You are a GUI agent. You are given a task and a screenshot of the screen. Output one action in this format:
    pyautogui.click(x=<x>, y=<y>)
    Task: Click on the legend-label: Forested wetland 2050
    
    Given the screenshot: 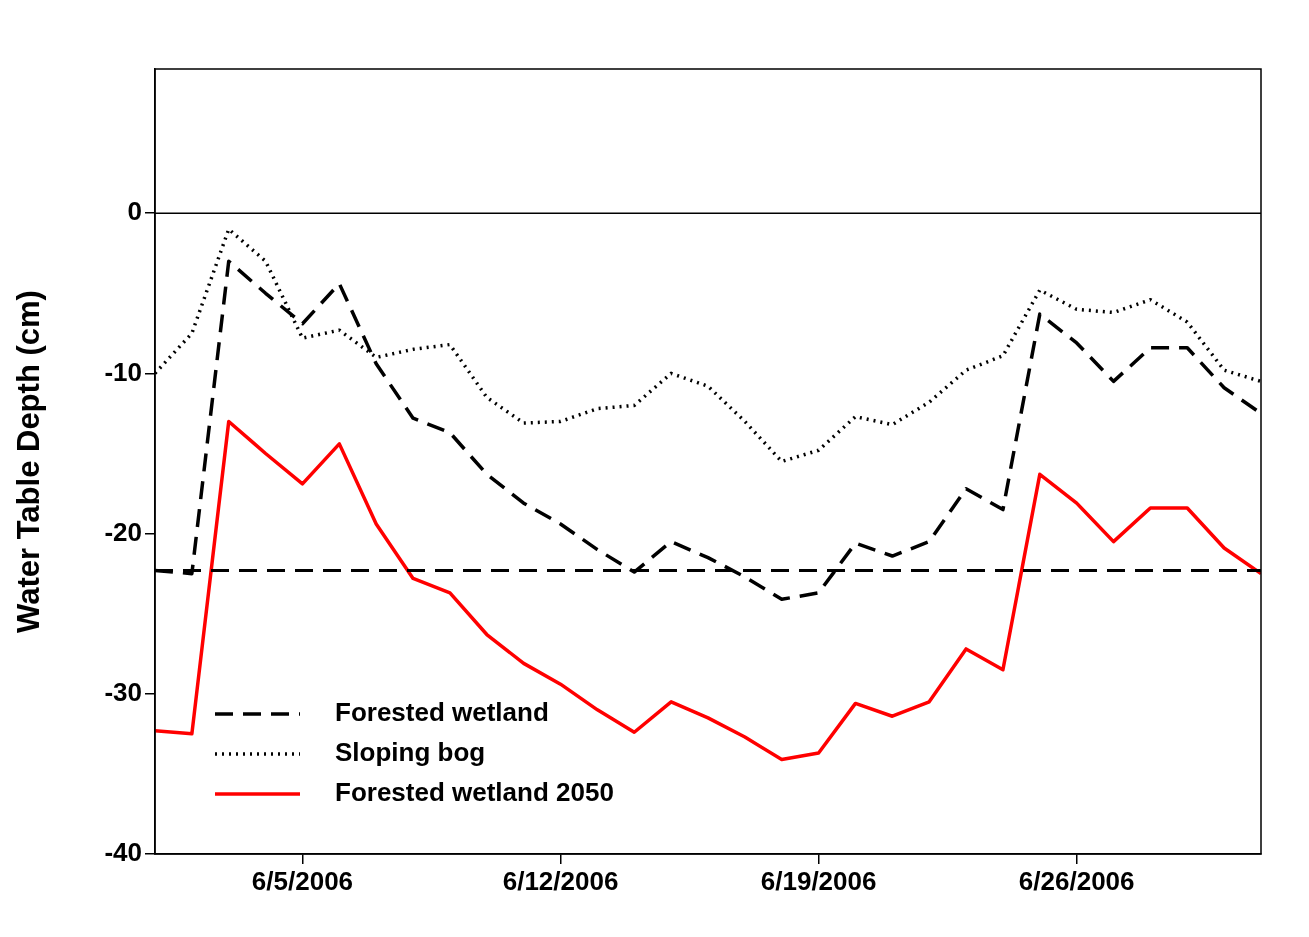 What is the action you would take?
    pyautogui.click(x=474, y=792)
    